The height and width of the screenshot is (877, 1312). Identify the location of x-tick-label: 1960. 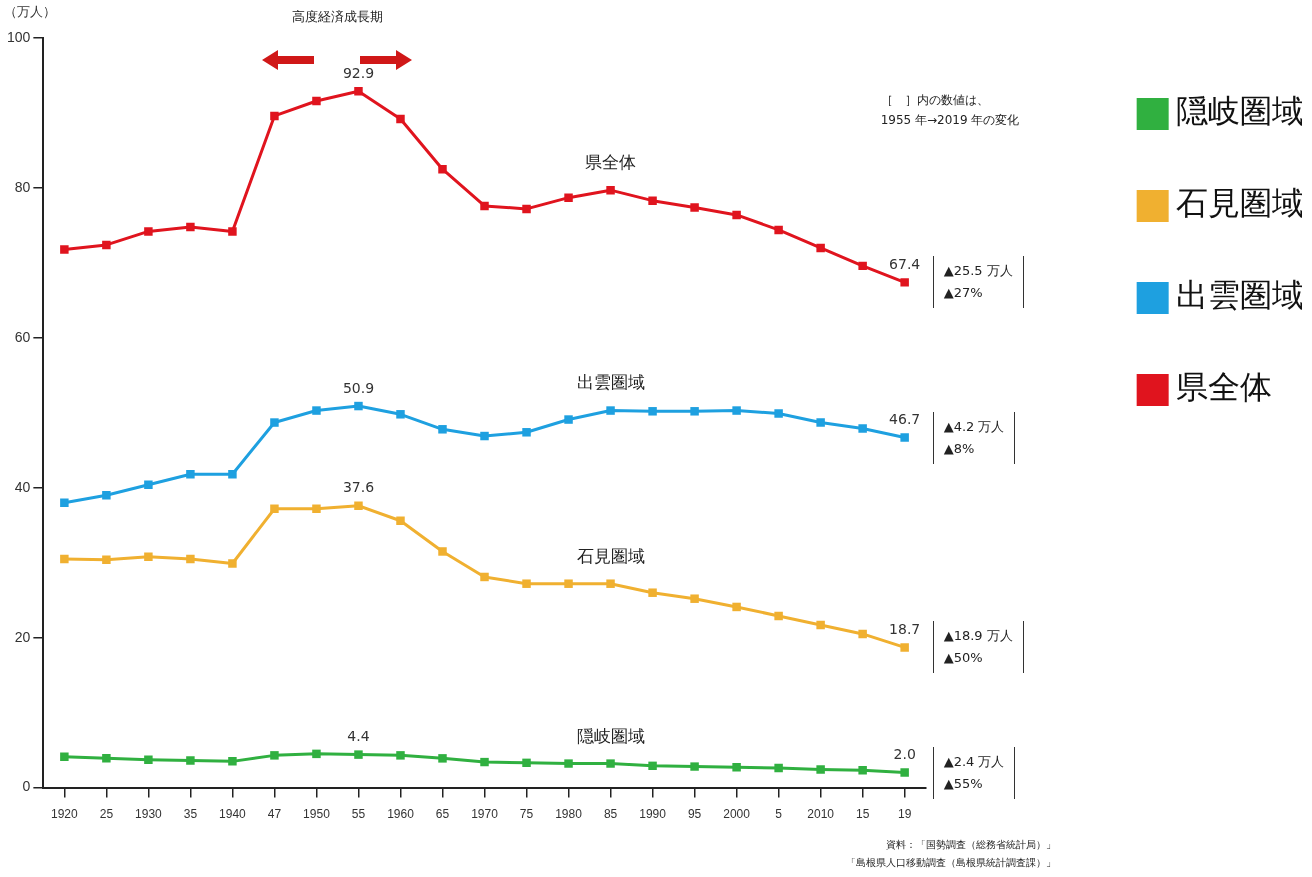
(401, 814).